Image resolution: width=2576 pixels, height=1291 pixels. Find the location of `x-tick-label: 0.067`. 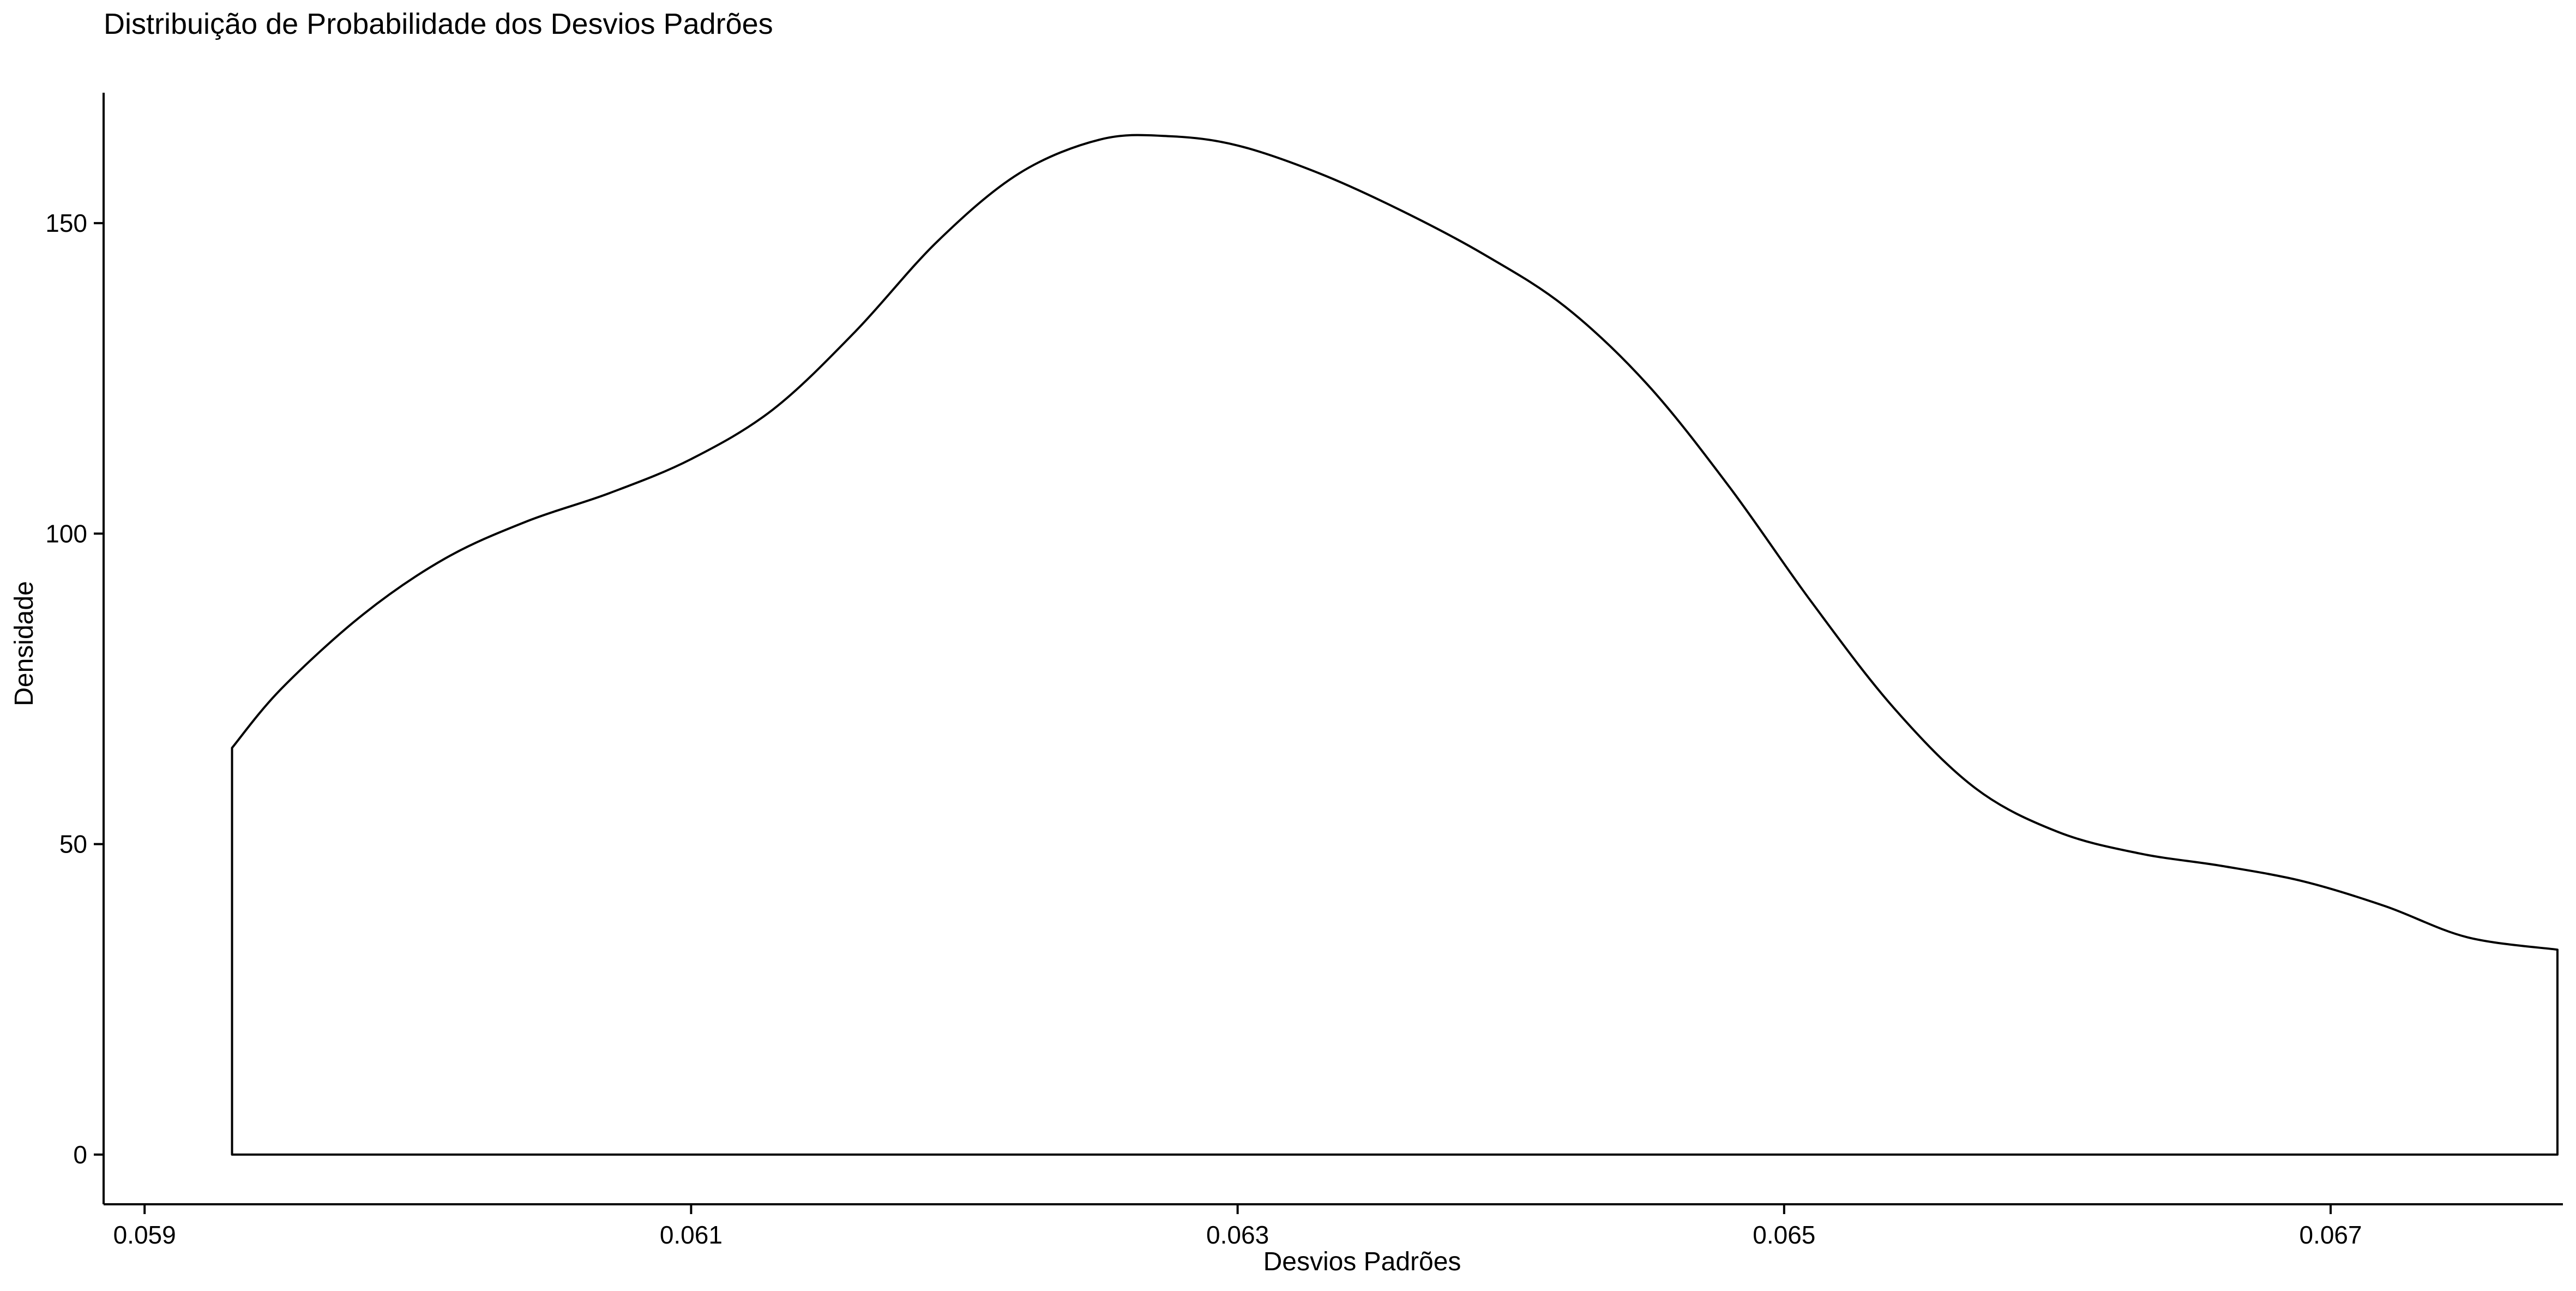

x-tick-label: 0.067 is located at coordinates (2330, 1235).